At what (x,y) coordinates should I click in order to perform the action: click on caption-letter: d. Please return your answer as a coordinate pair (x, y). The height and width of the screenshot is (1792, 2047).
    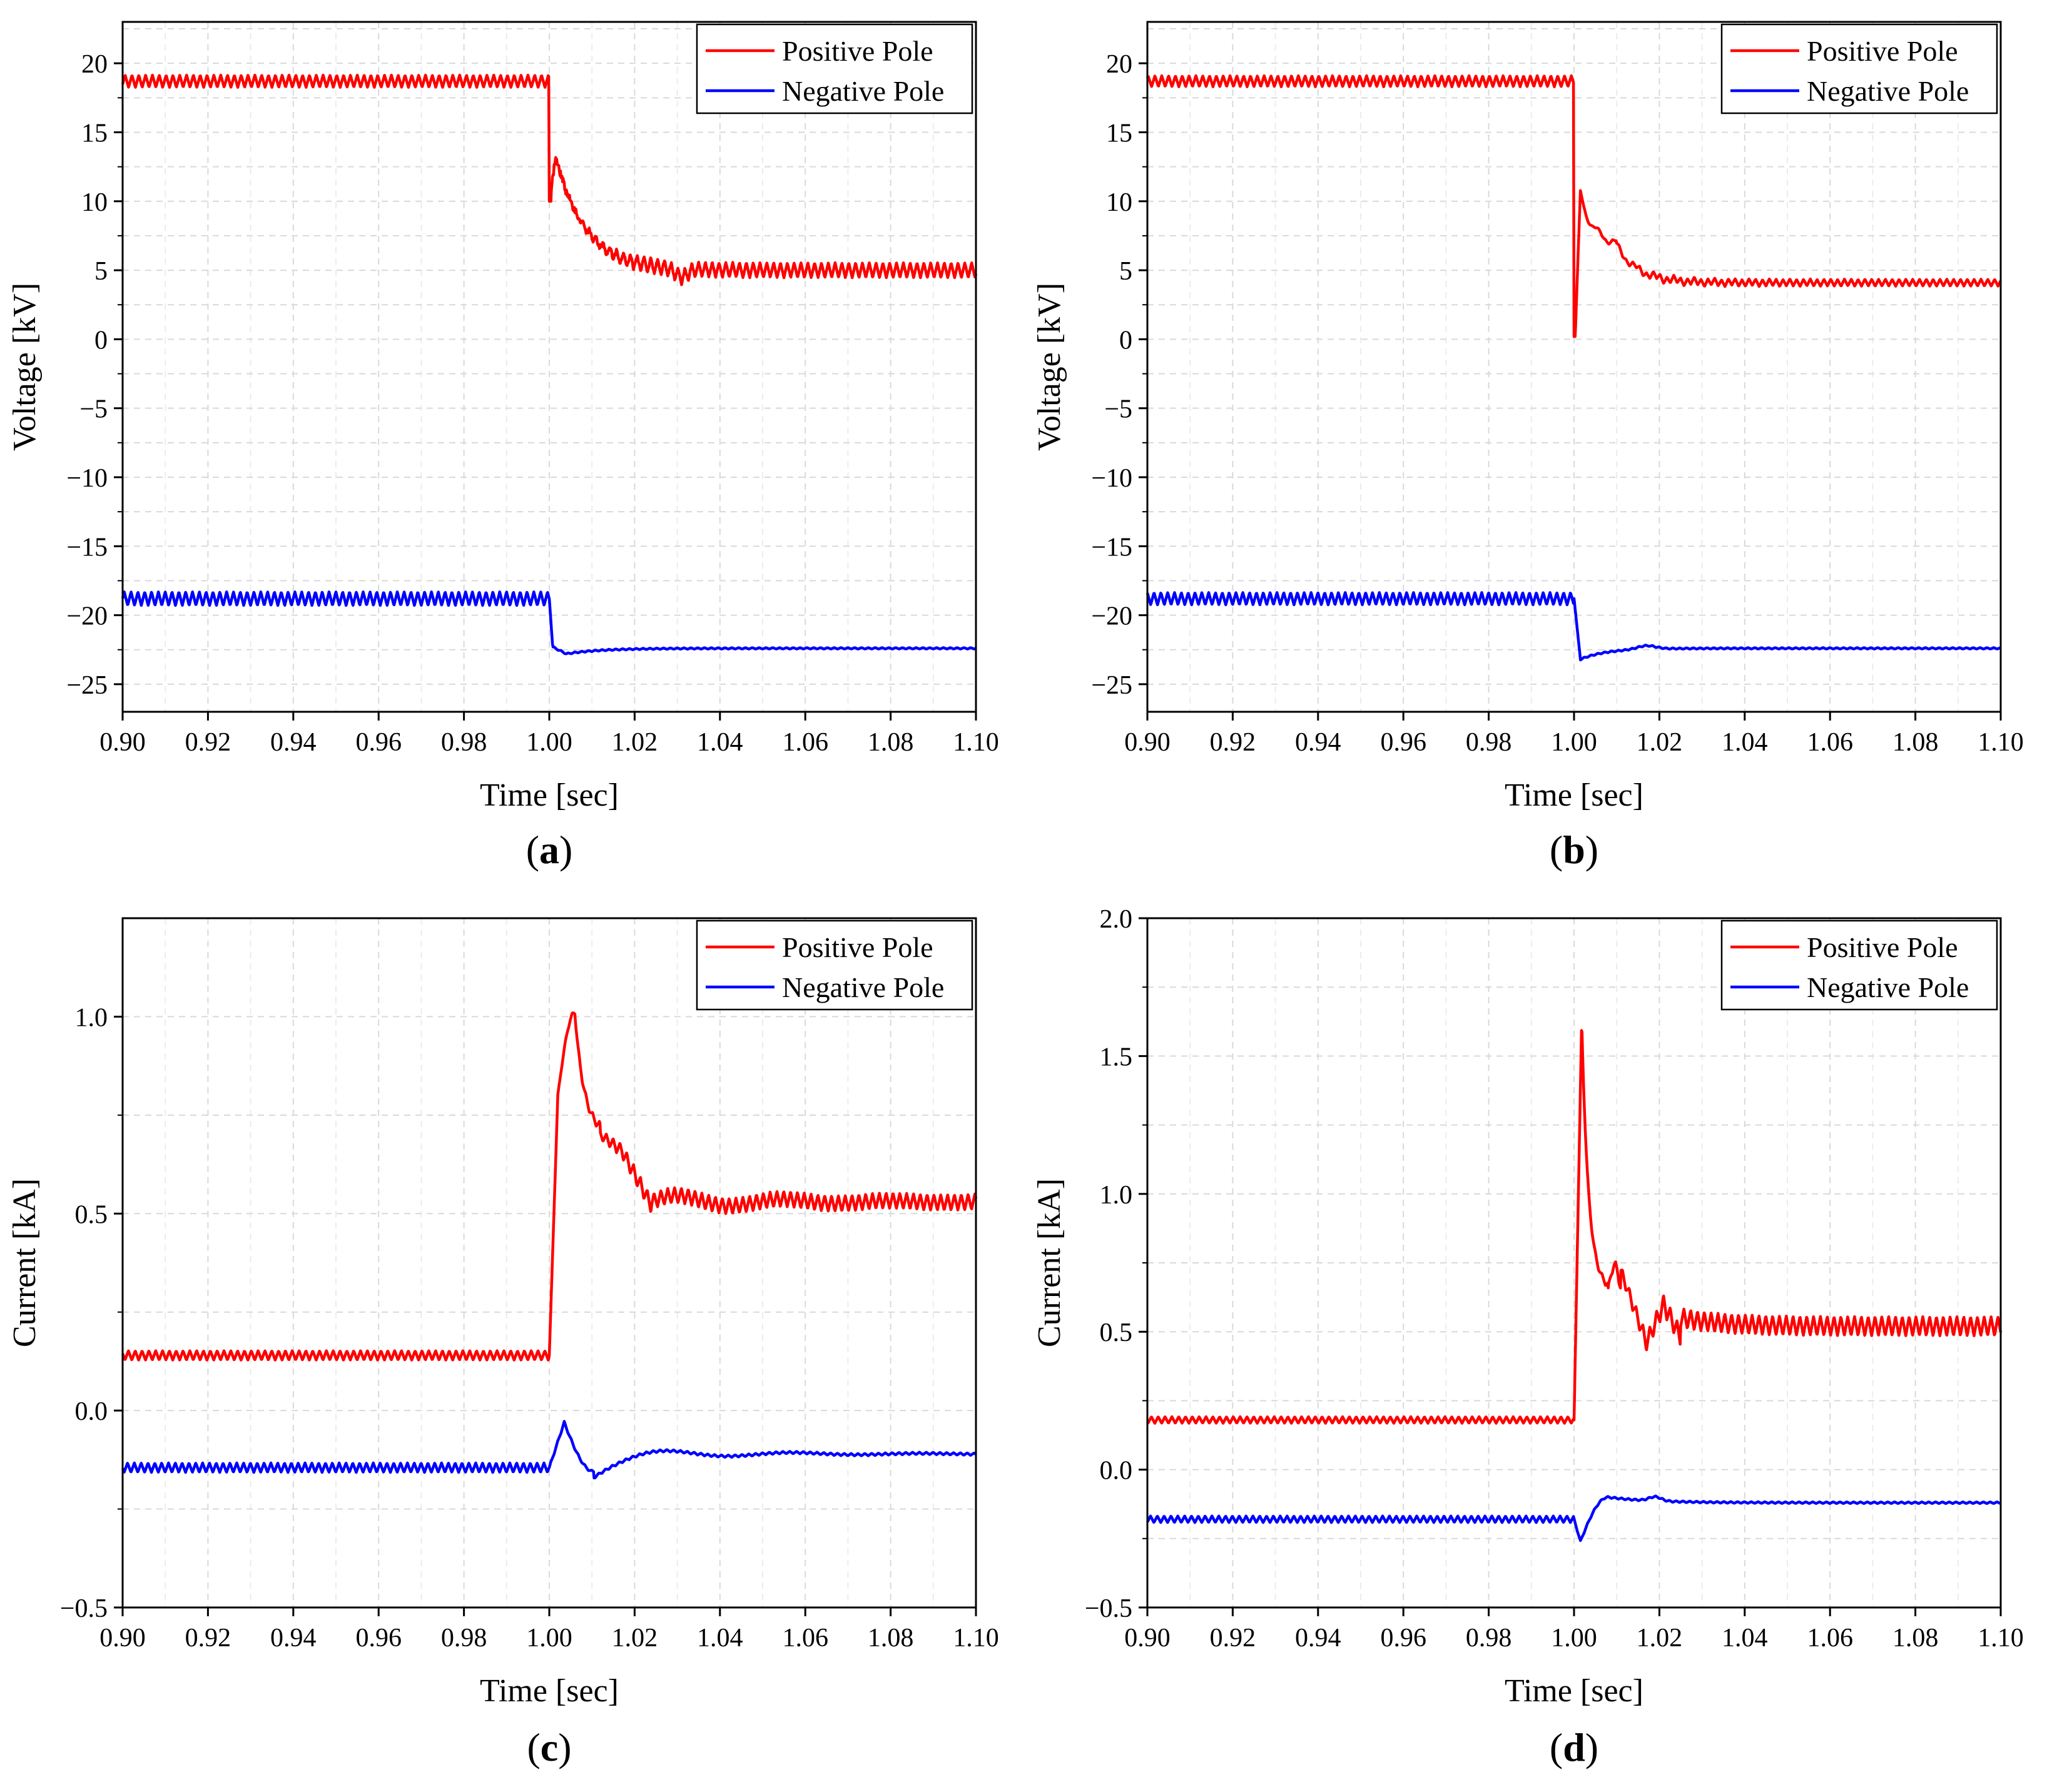
    Looking at the image, I should click on (1574, 1747).